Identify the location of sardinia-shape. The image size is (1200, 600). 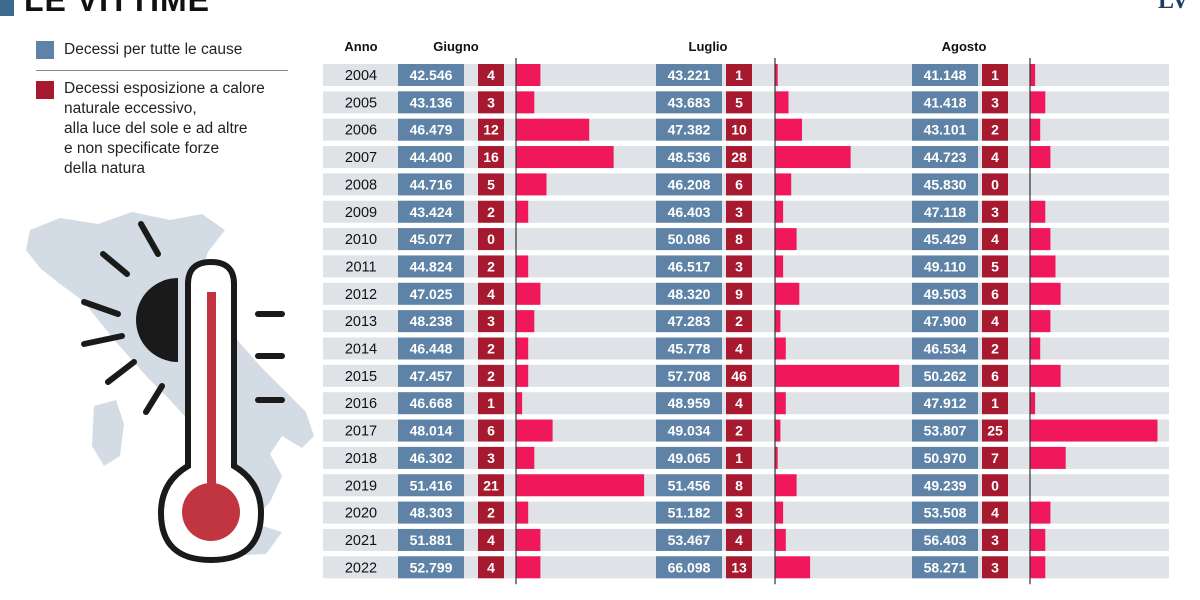
(108, 433).